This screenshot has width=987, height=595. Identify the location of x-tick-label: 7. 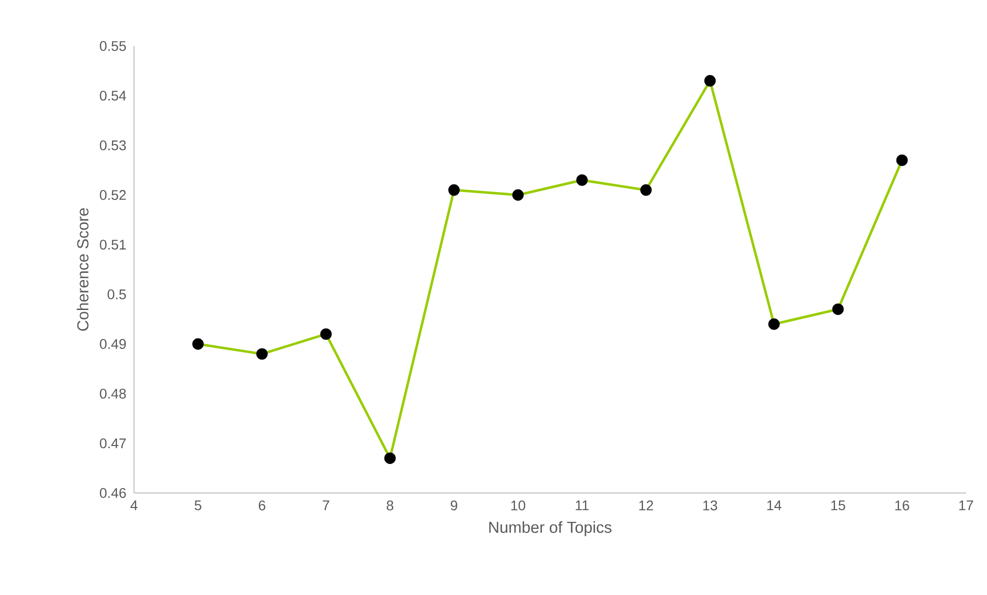
(326, 505).